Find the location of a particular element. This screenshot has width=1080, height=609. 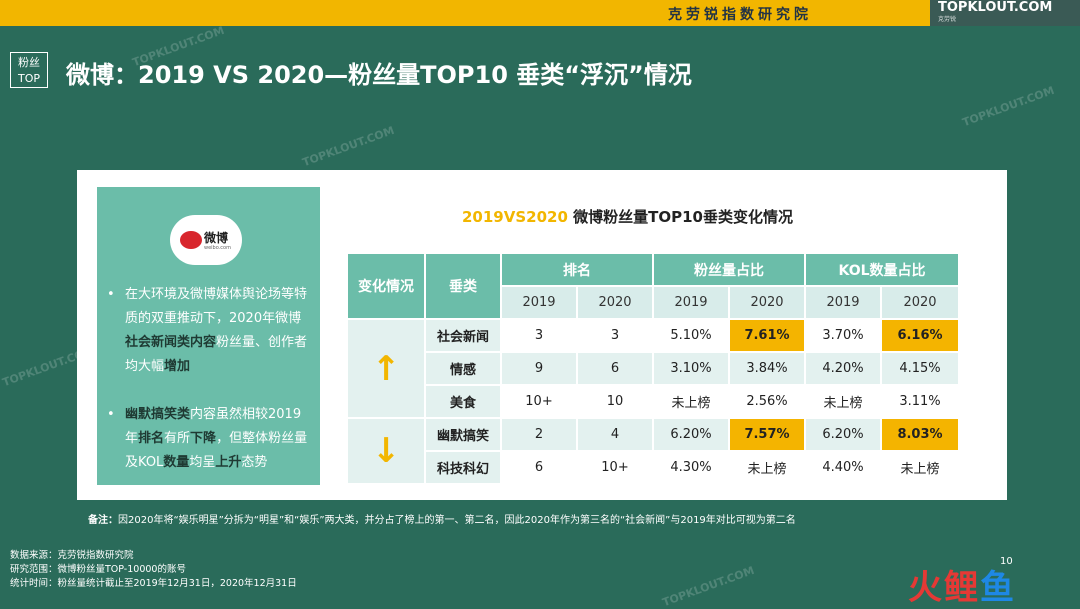

table-row: 美食 10+ 10 未上榜 2.56% 未上榜 3.11% is located at coordinates (653, 401).